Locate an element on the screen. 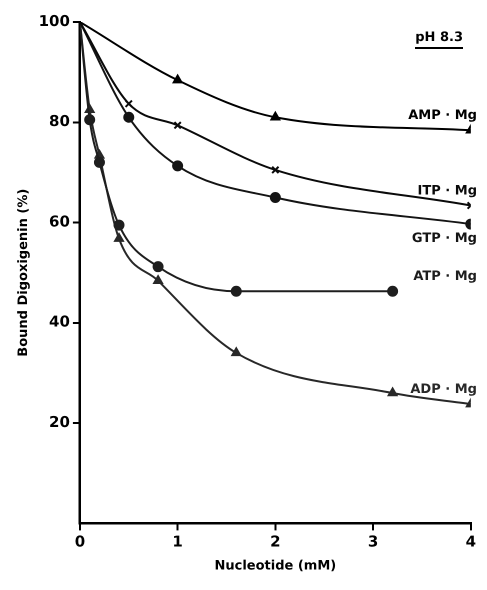  y-tick-label: 80 is located at coordinates (59, 121).